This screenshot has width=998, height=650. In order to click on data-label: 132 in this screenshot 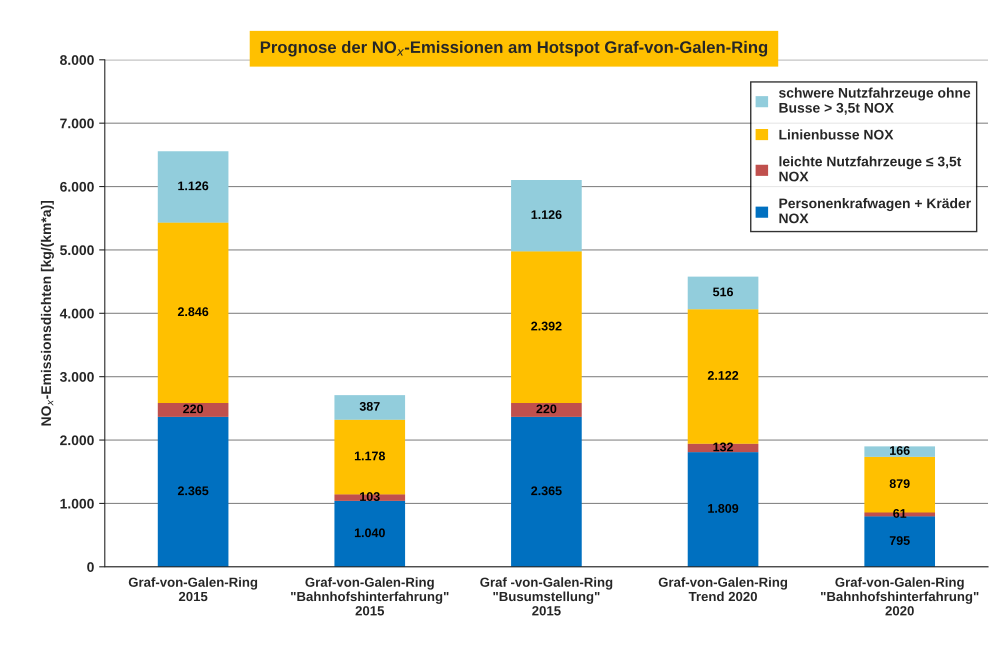, I will do `click(723, 447)`.